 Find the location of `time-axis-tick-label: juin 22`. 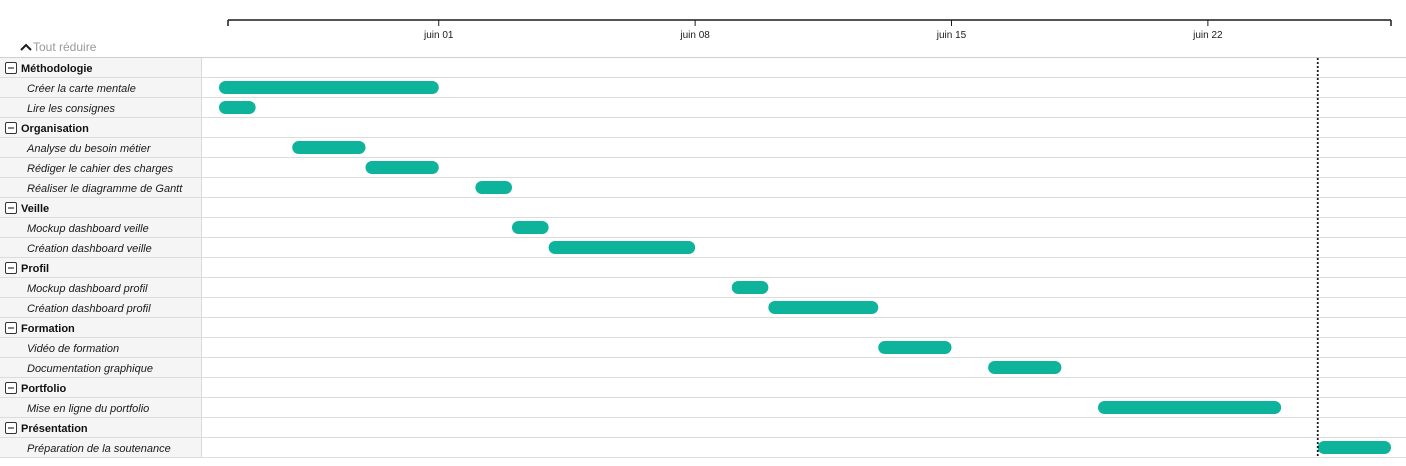

time-axis-tick-label: juin 22 is located at coordinates (1207, 35).